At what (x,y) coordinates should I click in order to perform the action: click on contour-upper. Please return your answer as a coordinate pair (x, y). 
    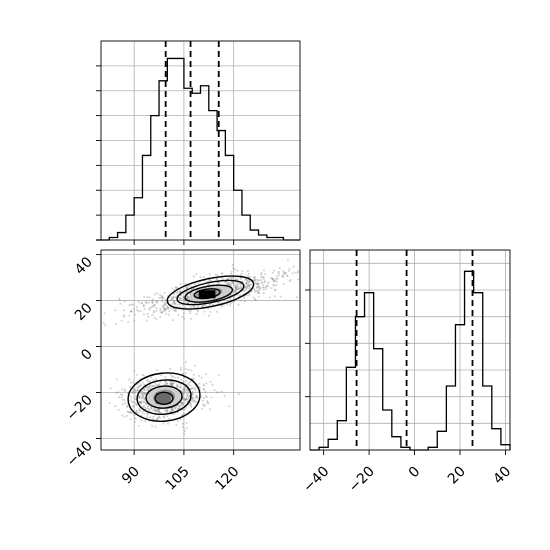
    Looking at the image, I should click on (209, 293).